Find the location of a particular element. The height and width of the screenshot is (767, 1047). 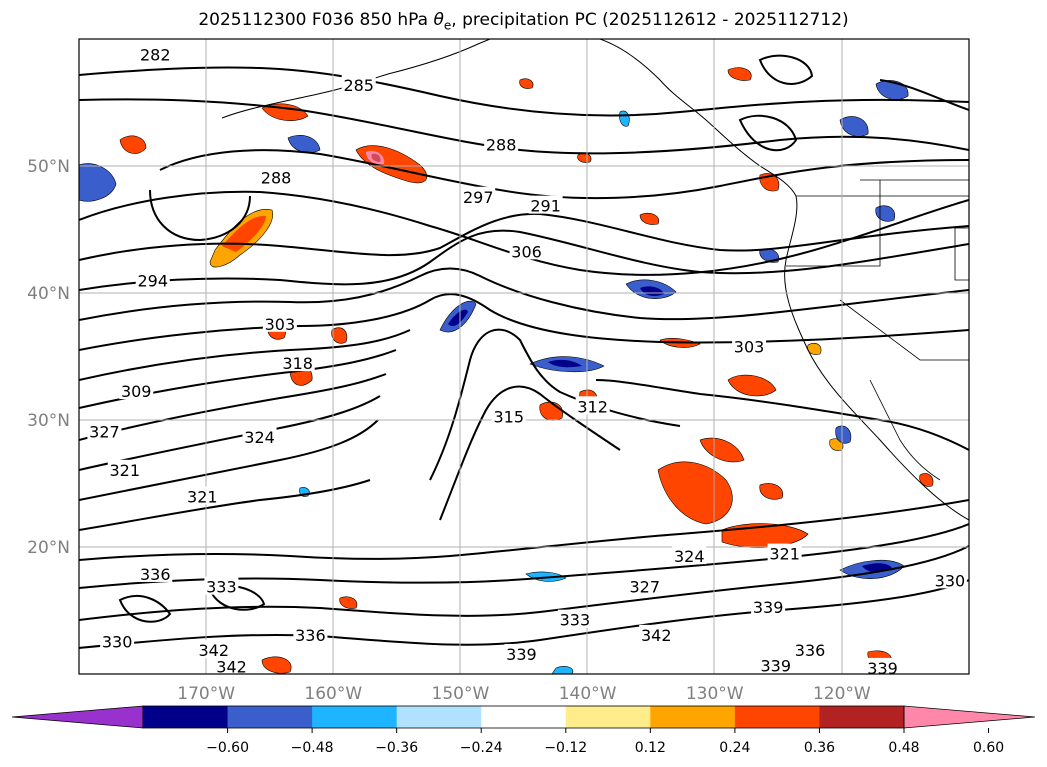

colorbar-high-extension is located at coordinates (969, 717).